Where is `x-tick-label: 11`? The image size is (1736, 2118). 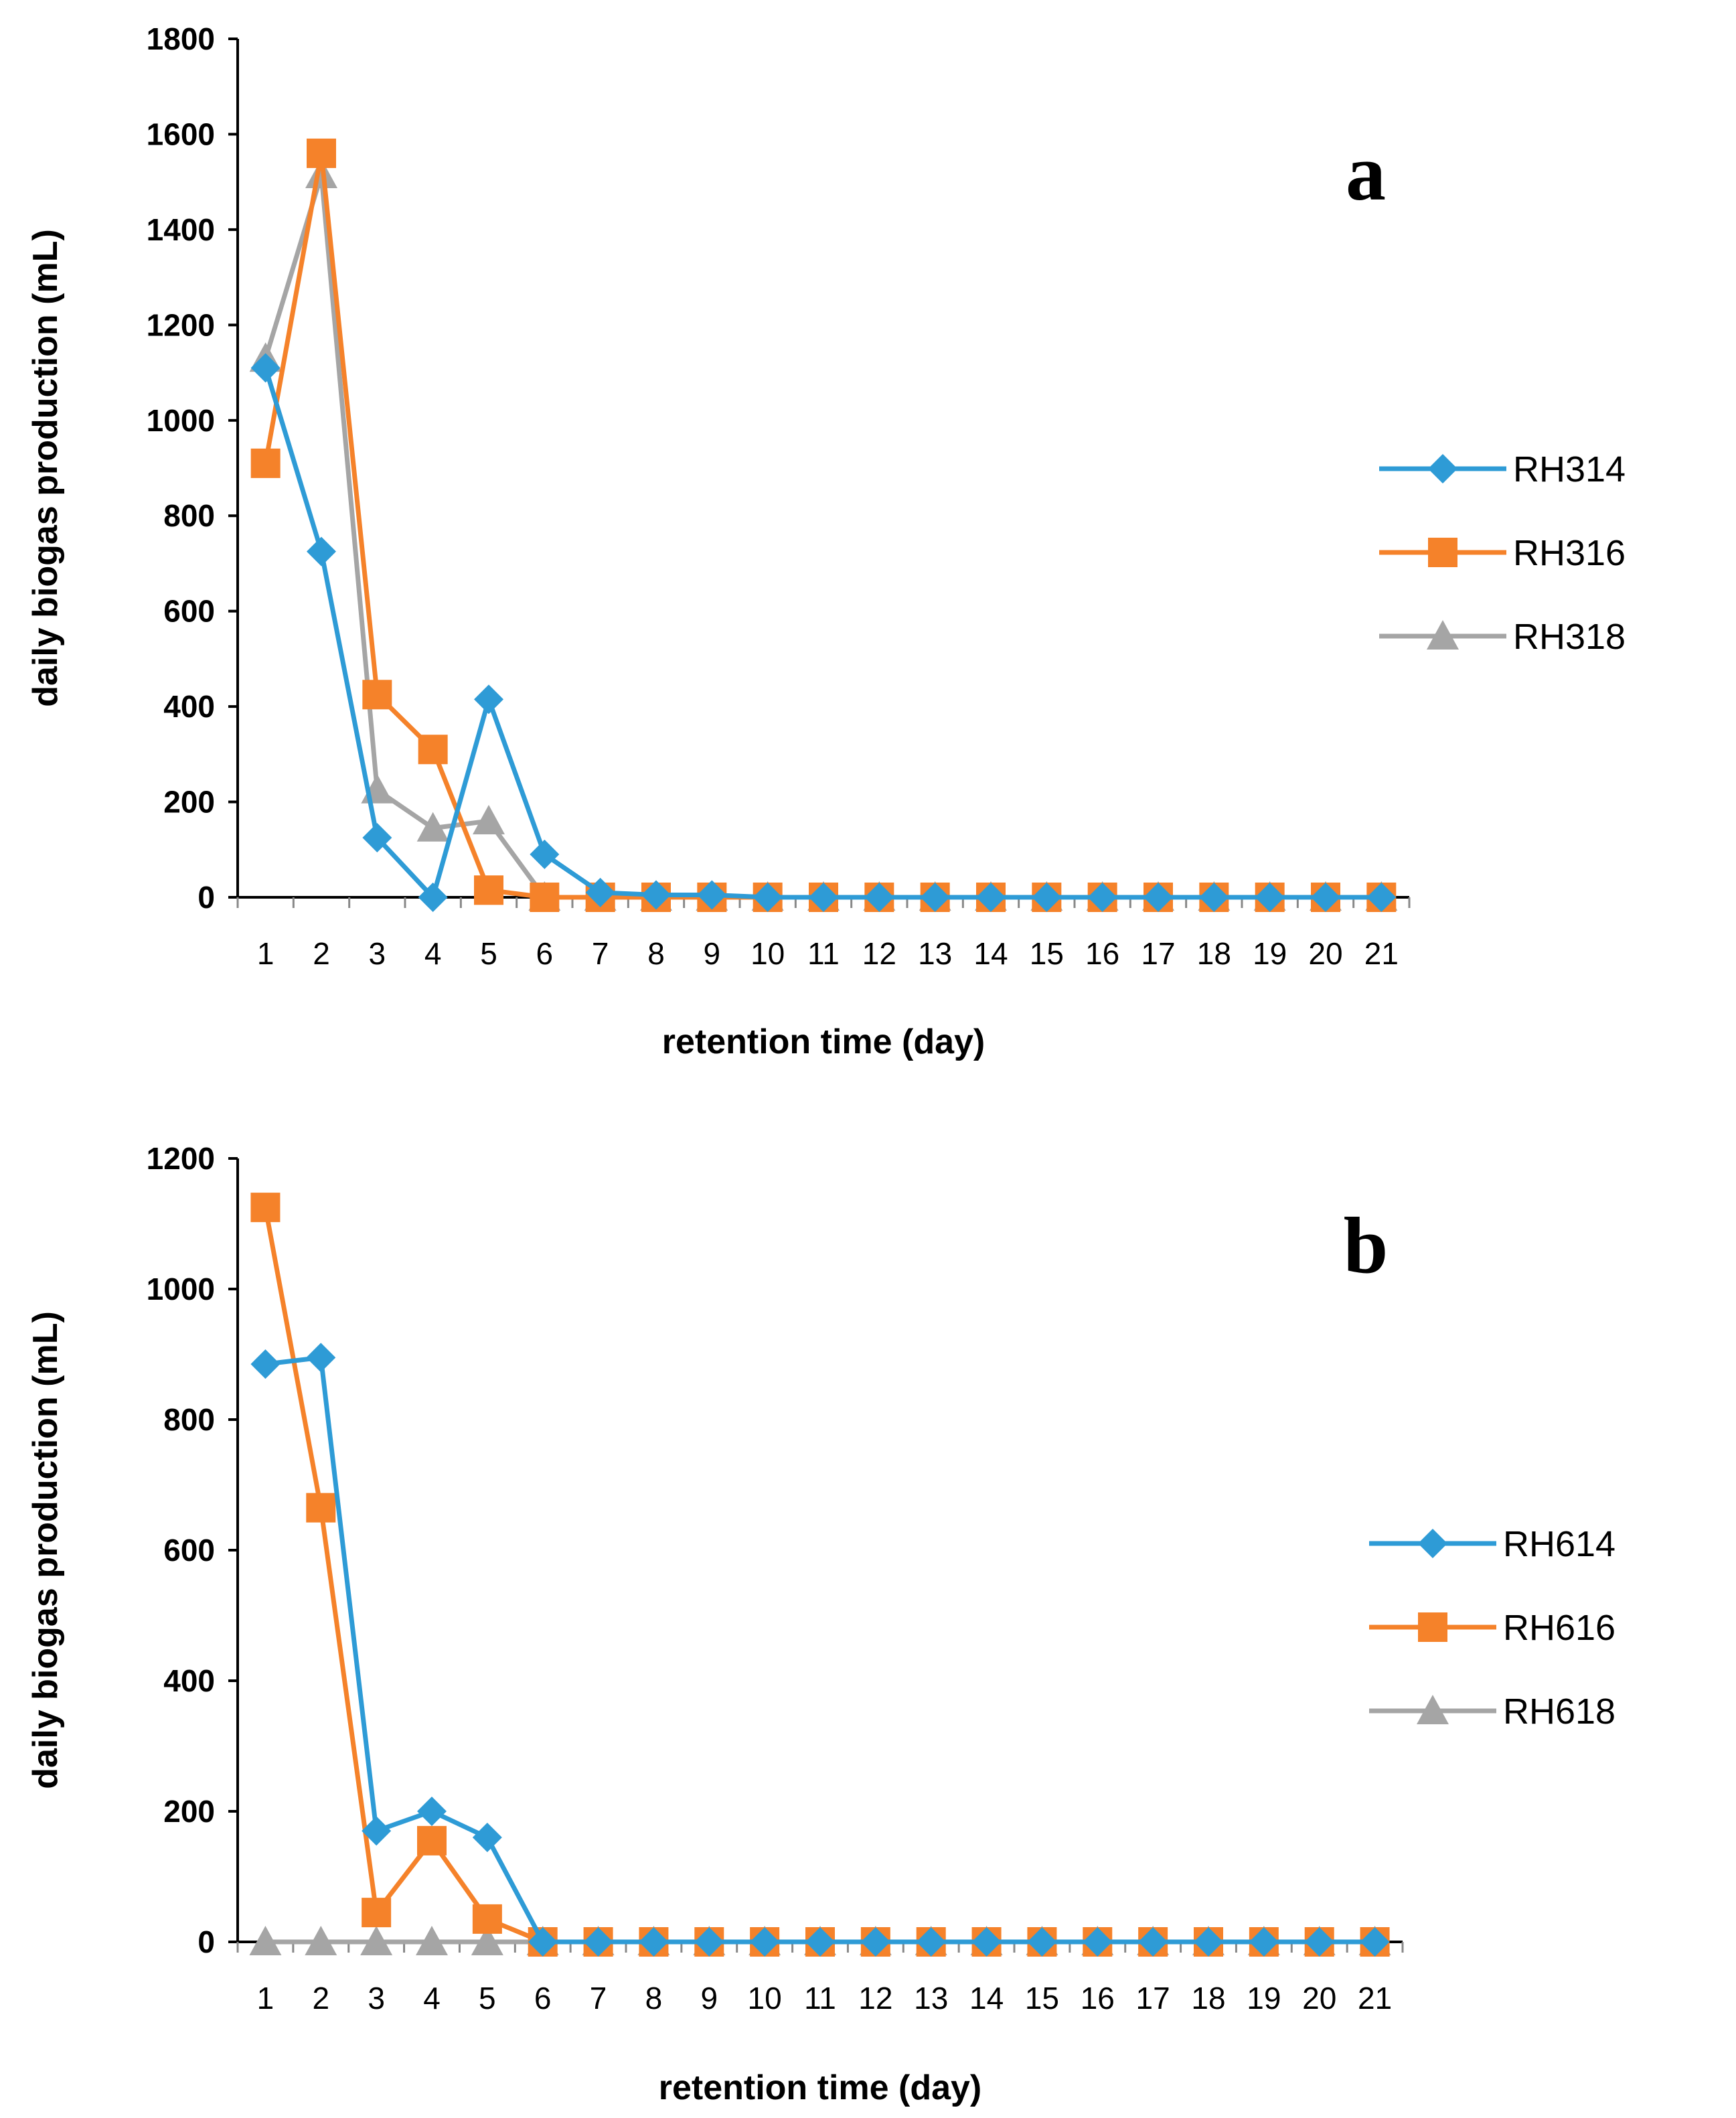 x-tick-label: 11 is located at coordinates (820, 1998).